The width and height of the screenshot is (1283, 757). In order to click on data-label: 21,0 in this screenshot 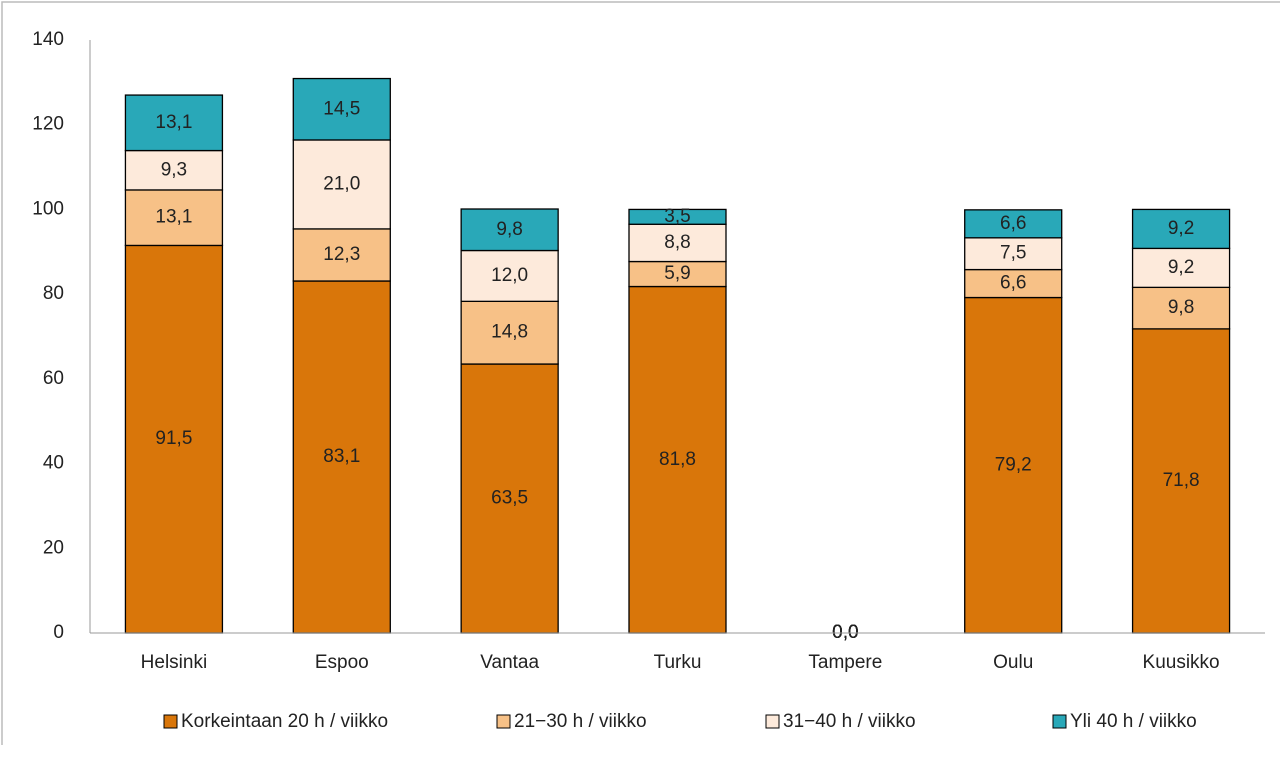, I will do `click(341, 183)`.